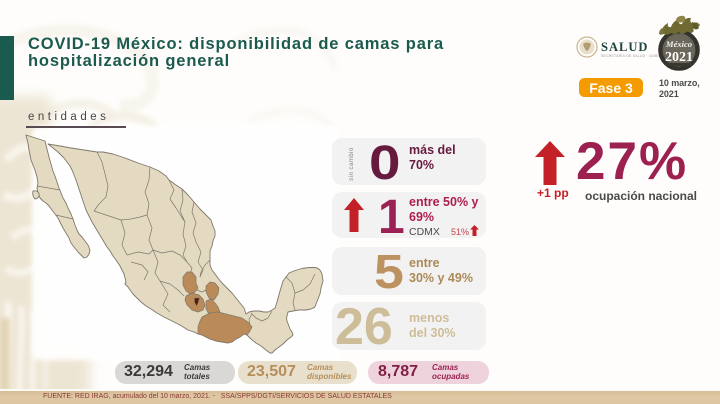  I want to click on svg-text: México, so click(678, 44).